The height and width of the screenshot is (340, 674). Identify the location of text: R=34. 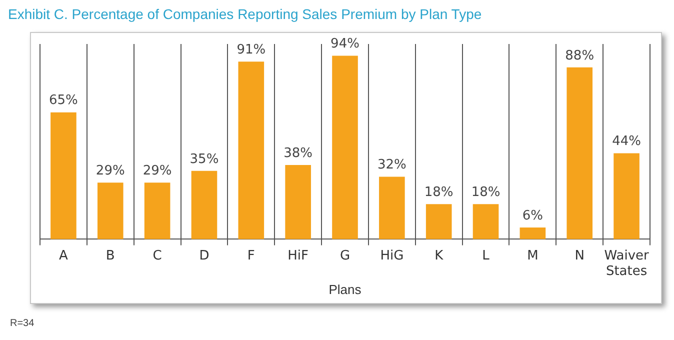
(22, 323).